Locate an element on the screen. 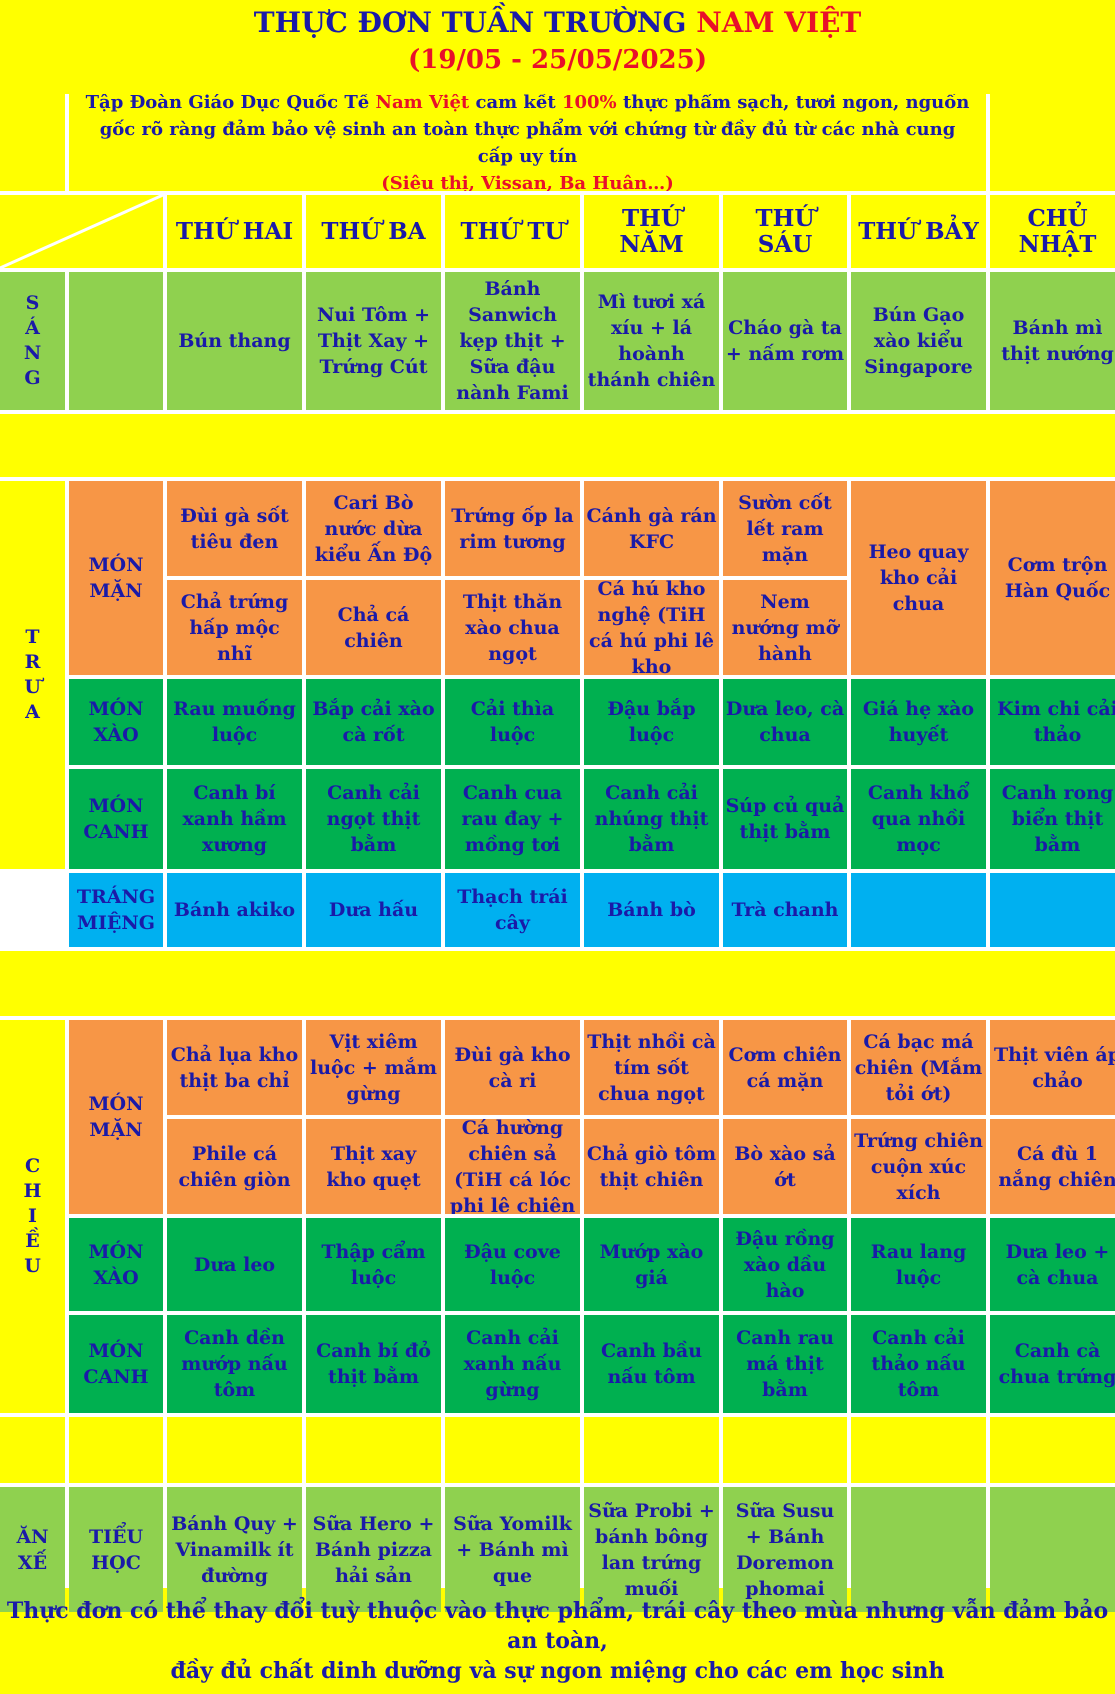  dish-cell: Dưa leo, cà chua is located at coordinates (785, 722).